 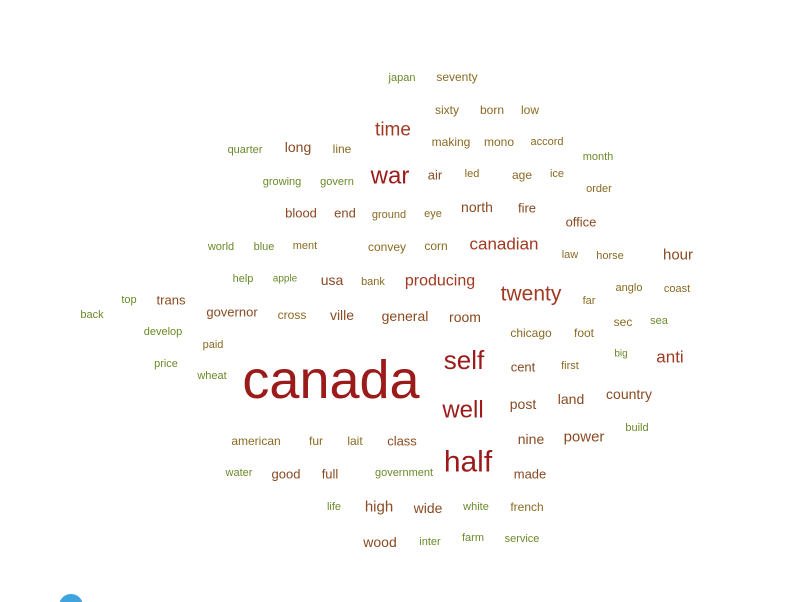 I want to click on word-mono: mono, so click(x=499, y=142).